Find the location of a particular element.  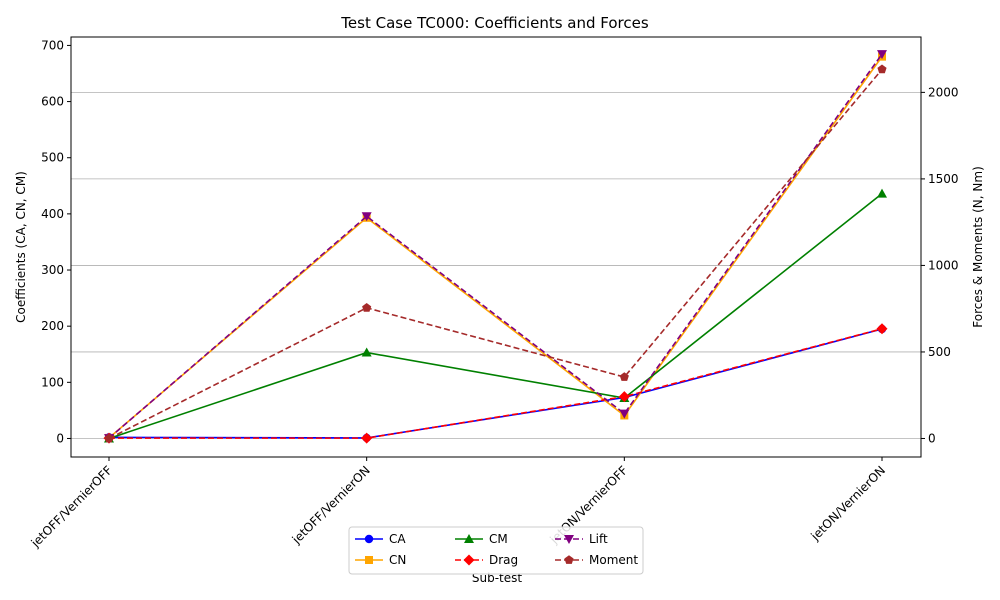

legend-item: CN is located at coordinates (380, 560).